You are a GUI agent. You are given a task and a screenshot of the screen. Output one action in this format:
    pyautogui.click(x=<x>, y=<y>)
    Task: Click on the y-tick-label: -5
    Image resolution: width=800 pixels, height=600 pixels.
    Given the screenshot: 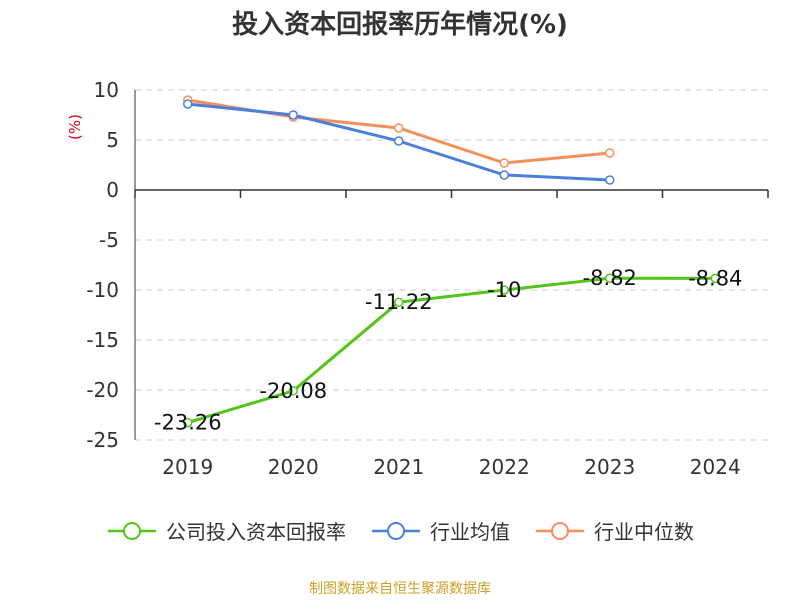 What is the action you would take?
    pyautogui.click(x=109, y=240)
    